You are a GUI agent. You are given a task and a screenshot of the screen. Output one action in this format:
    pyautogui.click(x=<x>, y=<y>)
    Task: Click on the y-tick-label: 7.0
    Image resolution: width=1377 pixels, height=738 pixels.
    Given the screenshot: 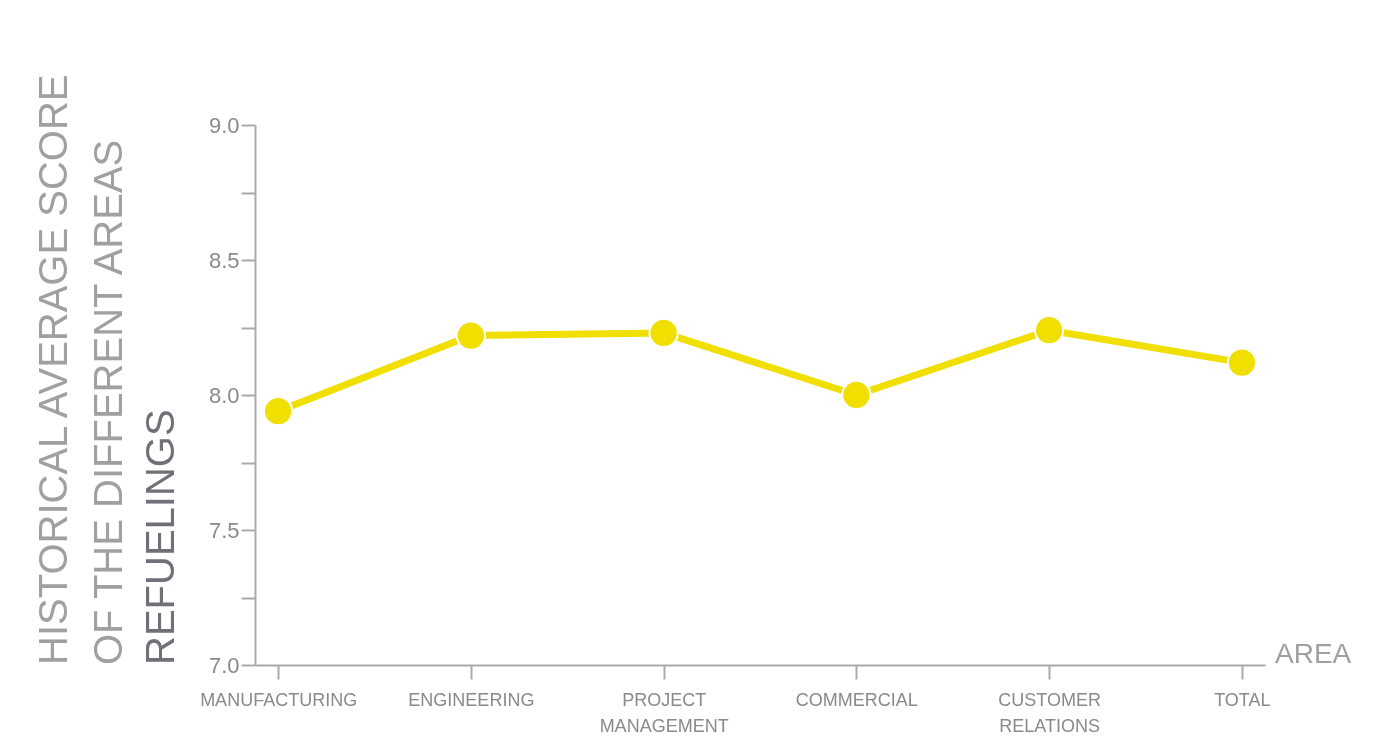 What is the action you would take?
    pyautogui.click(x=224, y=665)
    